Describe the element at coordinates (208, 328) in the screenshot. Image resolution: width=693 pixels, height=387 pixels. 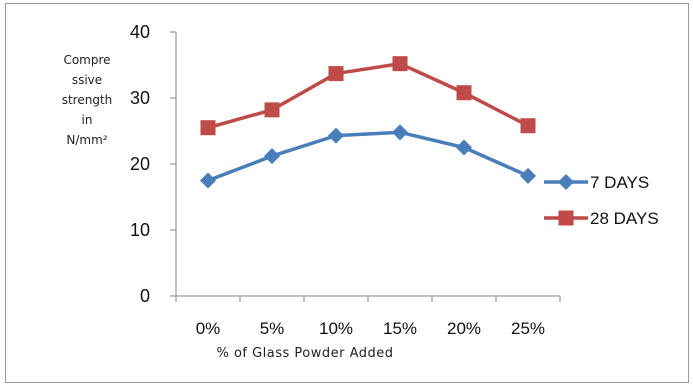
I see `x-tick-label: 0%` at that location.